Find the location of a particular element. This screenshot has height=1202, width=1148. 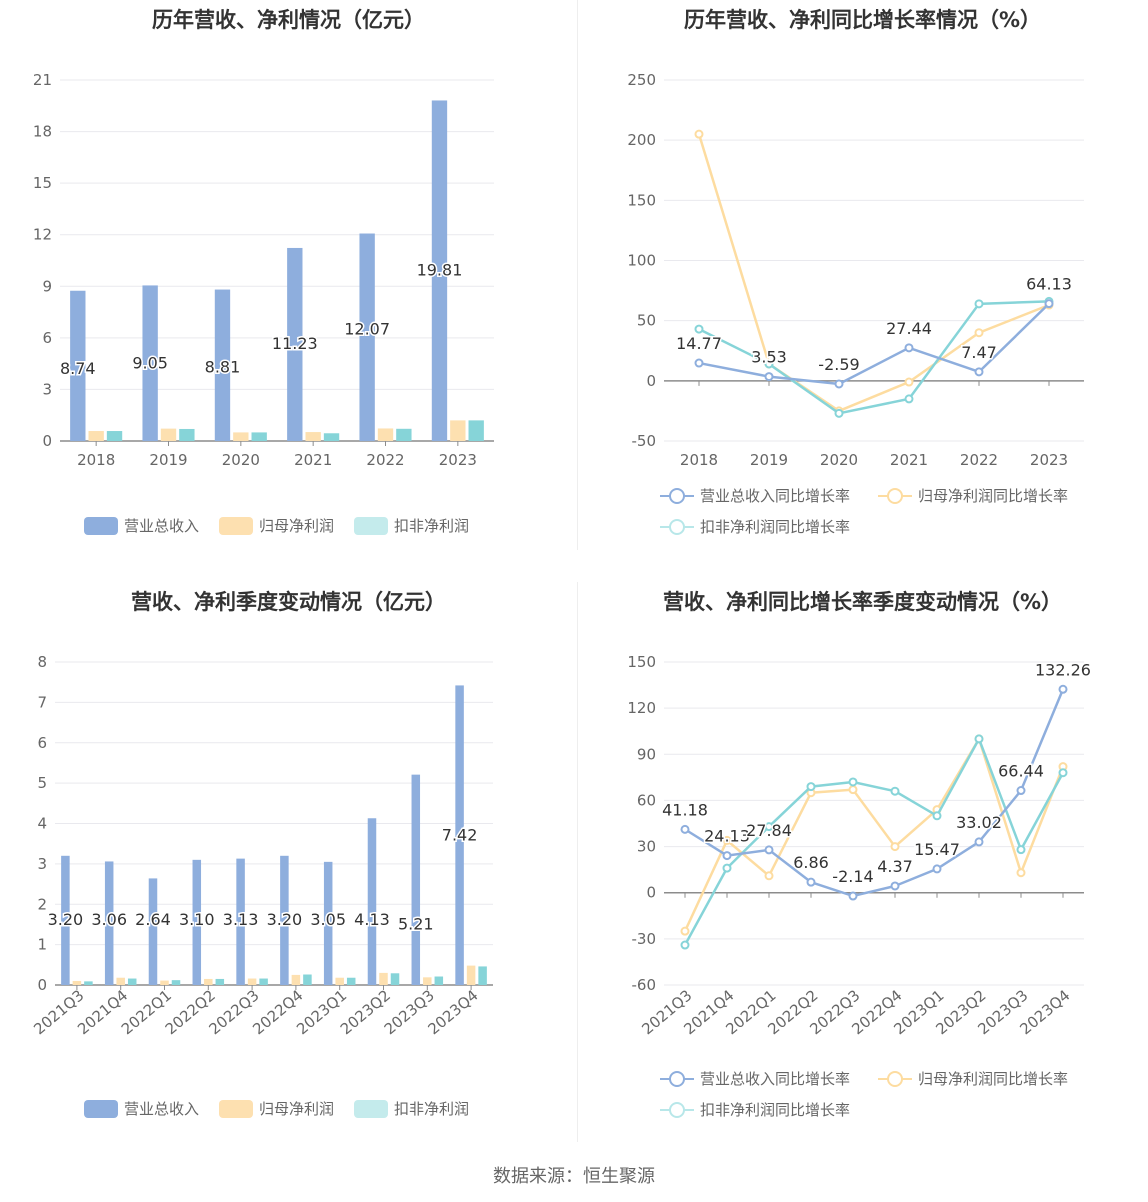

bar-value-label: 3.13 is located at coordinates (241, 919).